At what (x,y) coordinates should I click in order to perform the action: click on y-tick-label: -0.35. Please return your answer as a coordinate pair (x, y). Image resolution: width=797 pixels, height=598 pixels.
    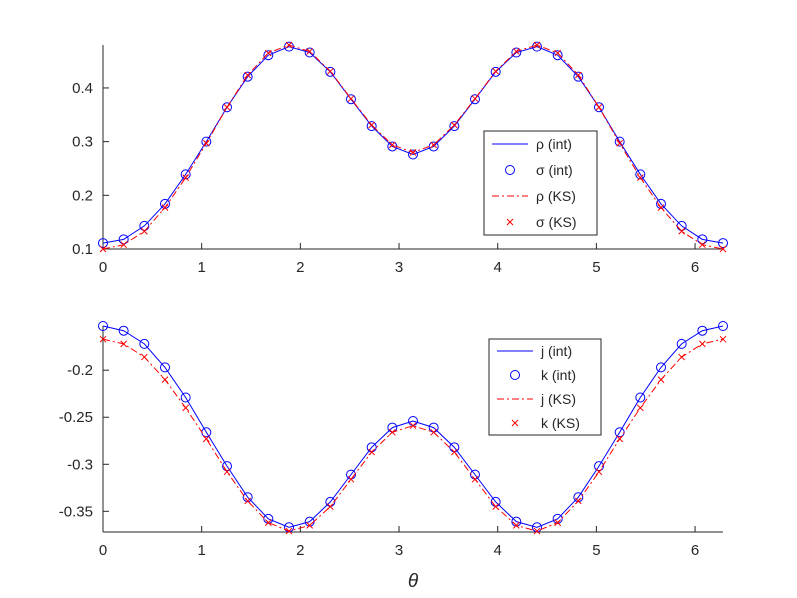
    Looking at the image, I should click on (76, 511).